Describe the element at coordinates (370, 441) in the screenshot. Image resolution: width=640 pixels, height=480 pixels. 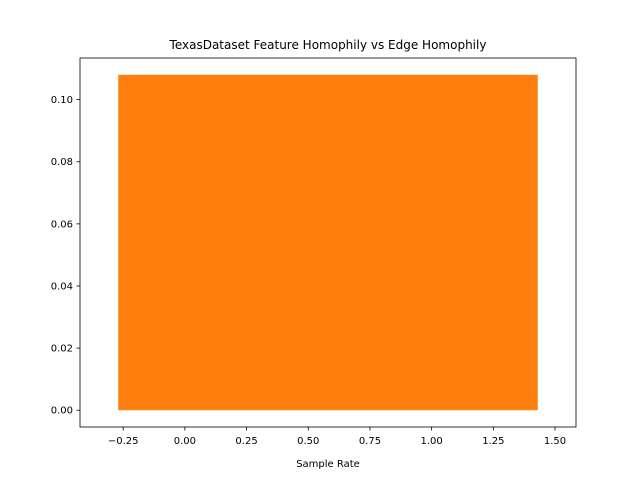
I see `x-tick-label: 0.75` at that location.